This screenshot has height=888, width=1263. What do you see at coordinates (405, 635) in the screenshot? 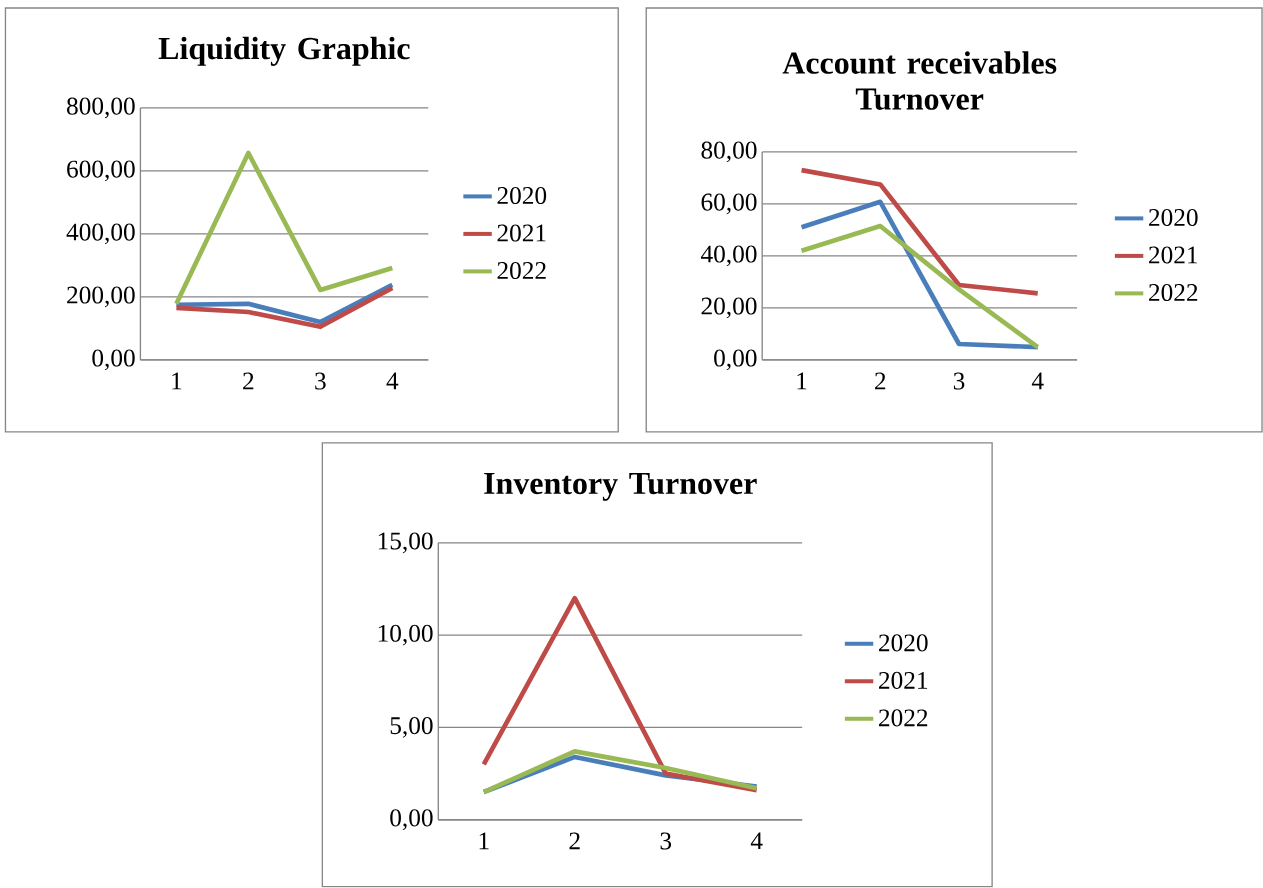
I see `y-tick-label: 10,00` at bounding box center [405, 635].